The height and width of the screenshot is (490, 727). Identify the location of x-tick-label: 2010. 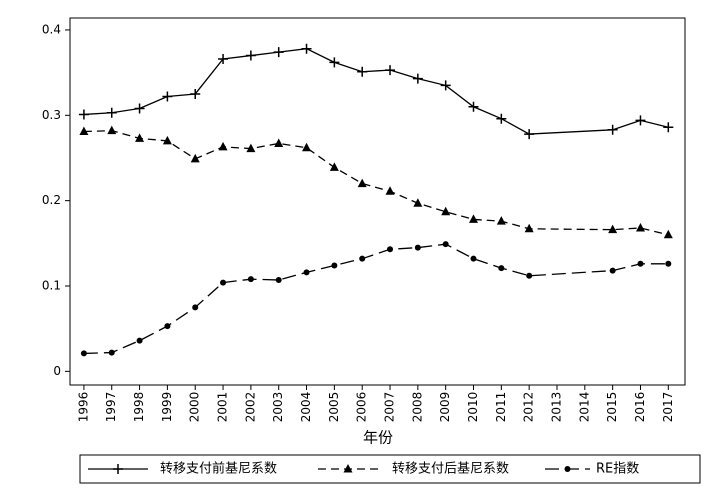
(473, 407).